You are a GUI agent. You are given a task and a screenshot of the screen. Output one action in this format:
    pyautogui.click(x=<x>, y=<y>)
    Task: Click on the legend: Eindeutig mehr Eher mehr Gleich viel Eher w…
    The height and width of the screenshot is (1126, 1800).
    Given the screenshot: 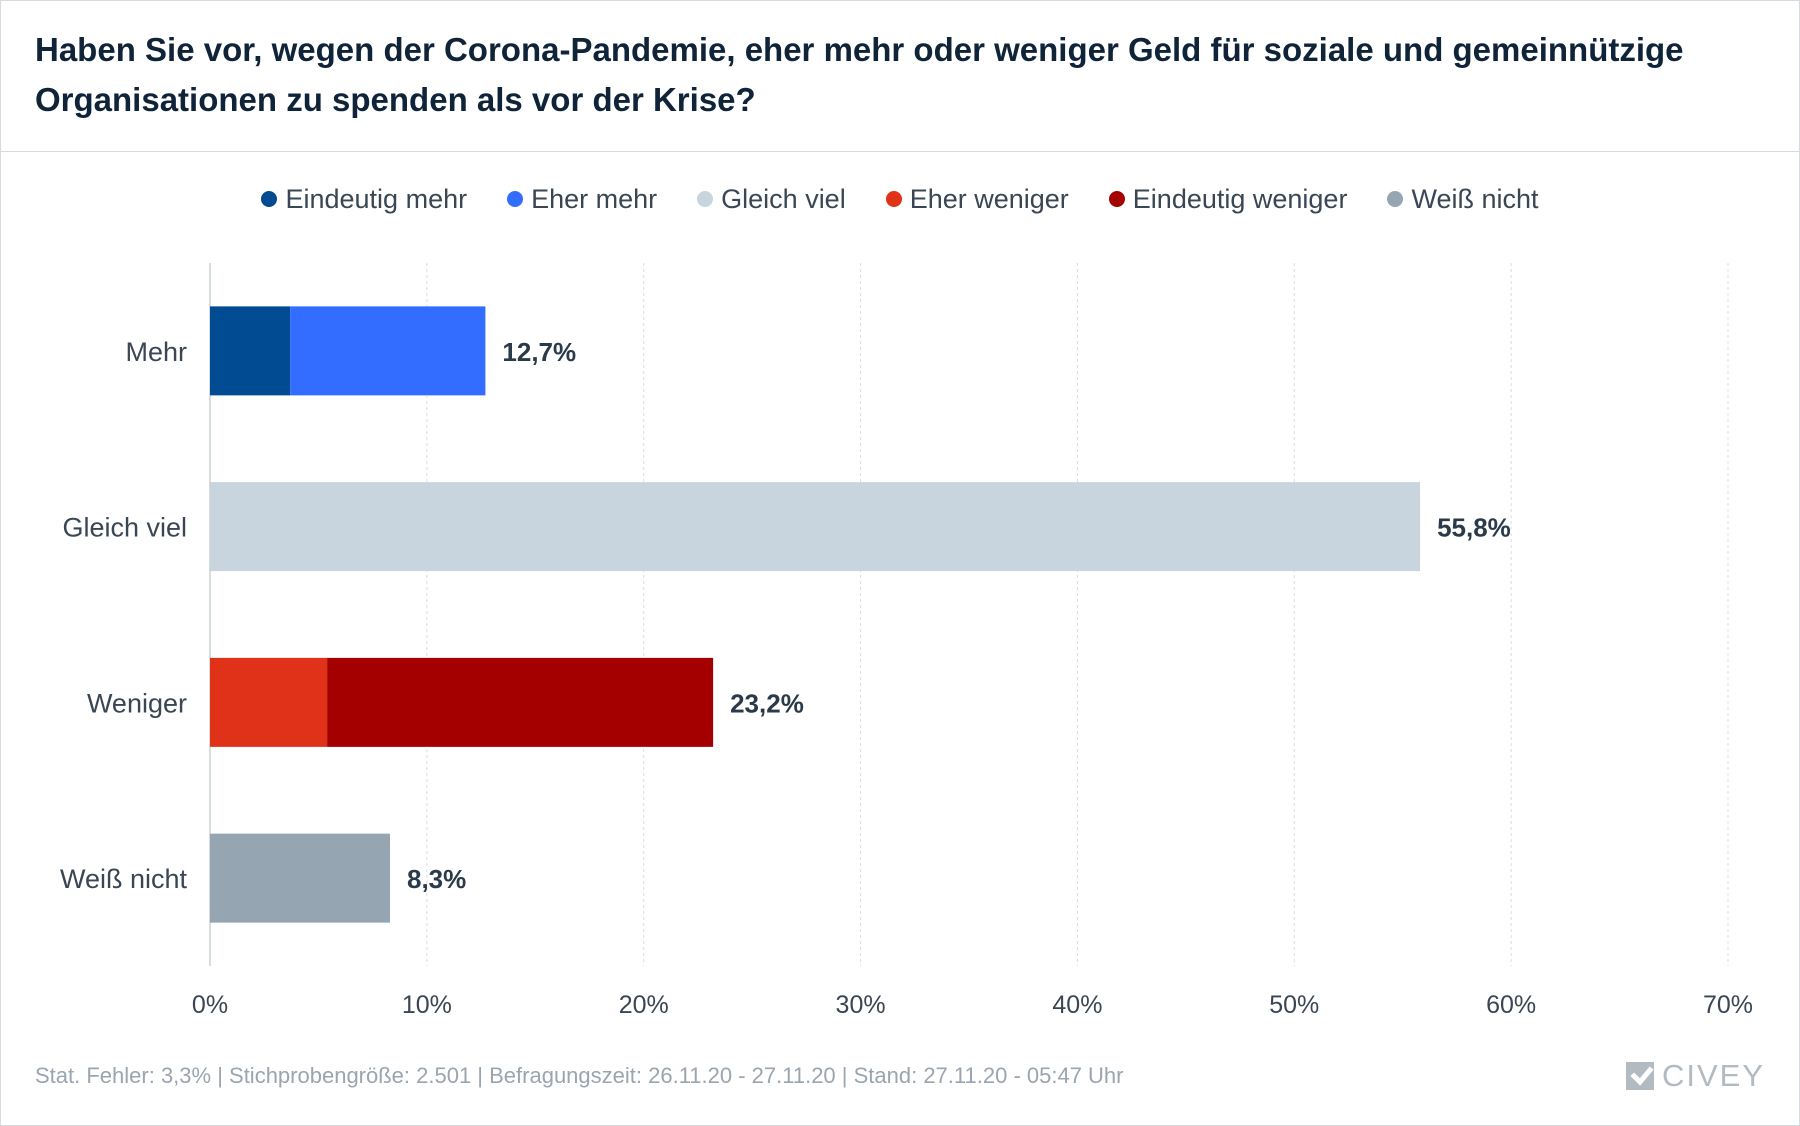 What is the action you would take?
    pyautogui.click(x=900, y=199)
    